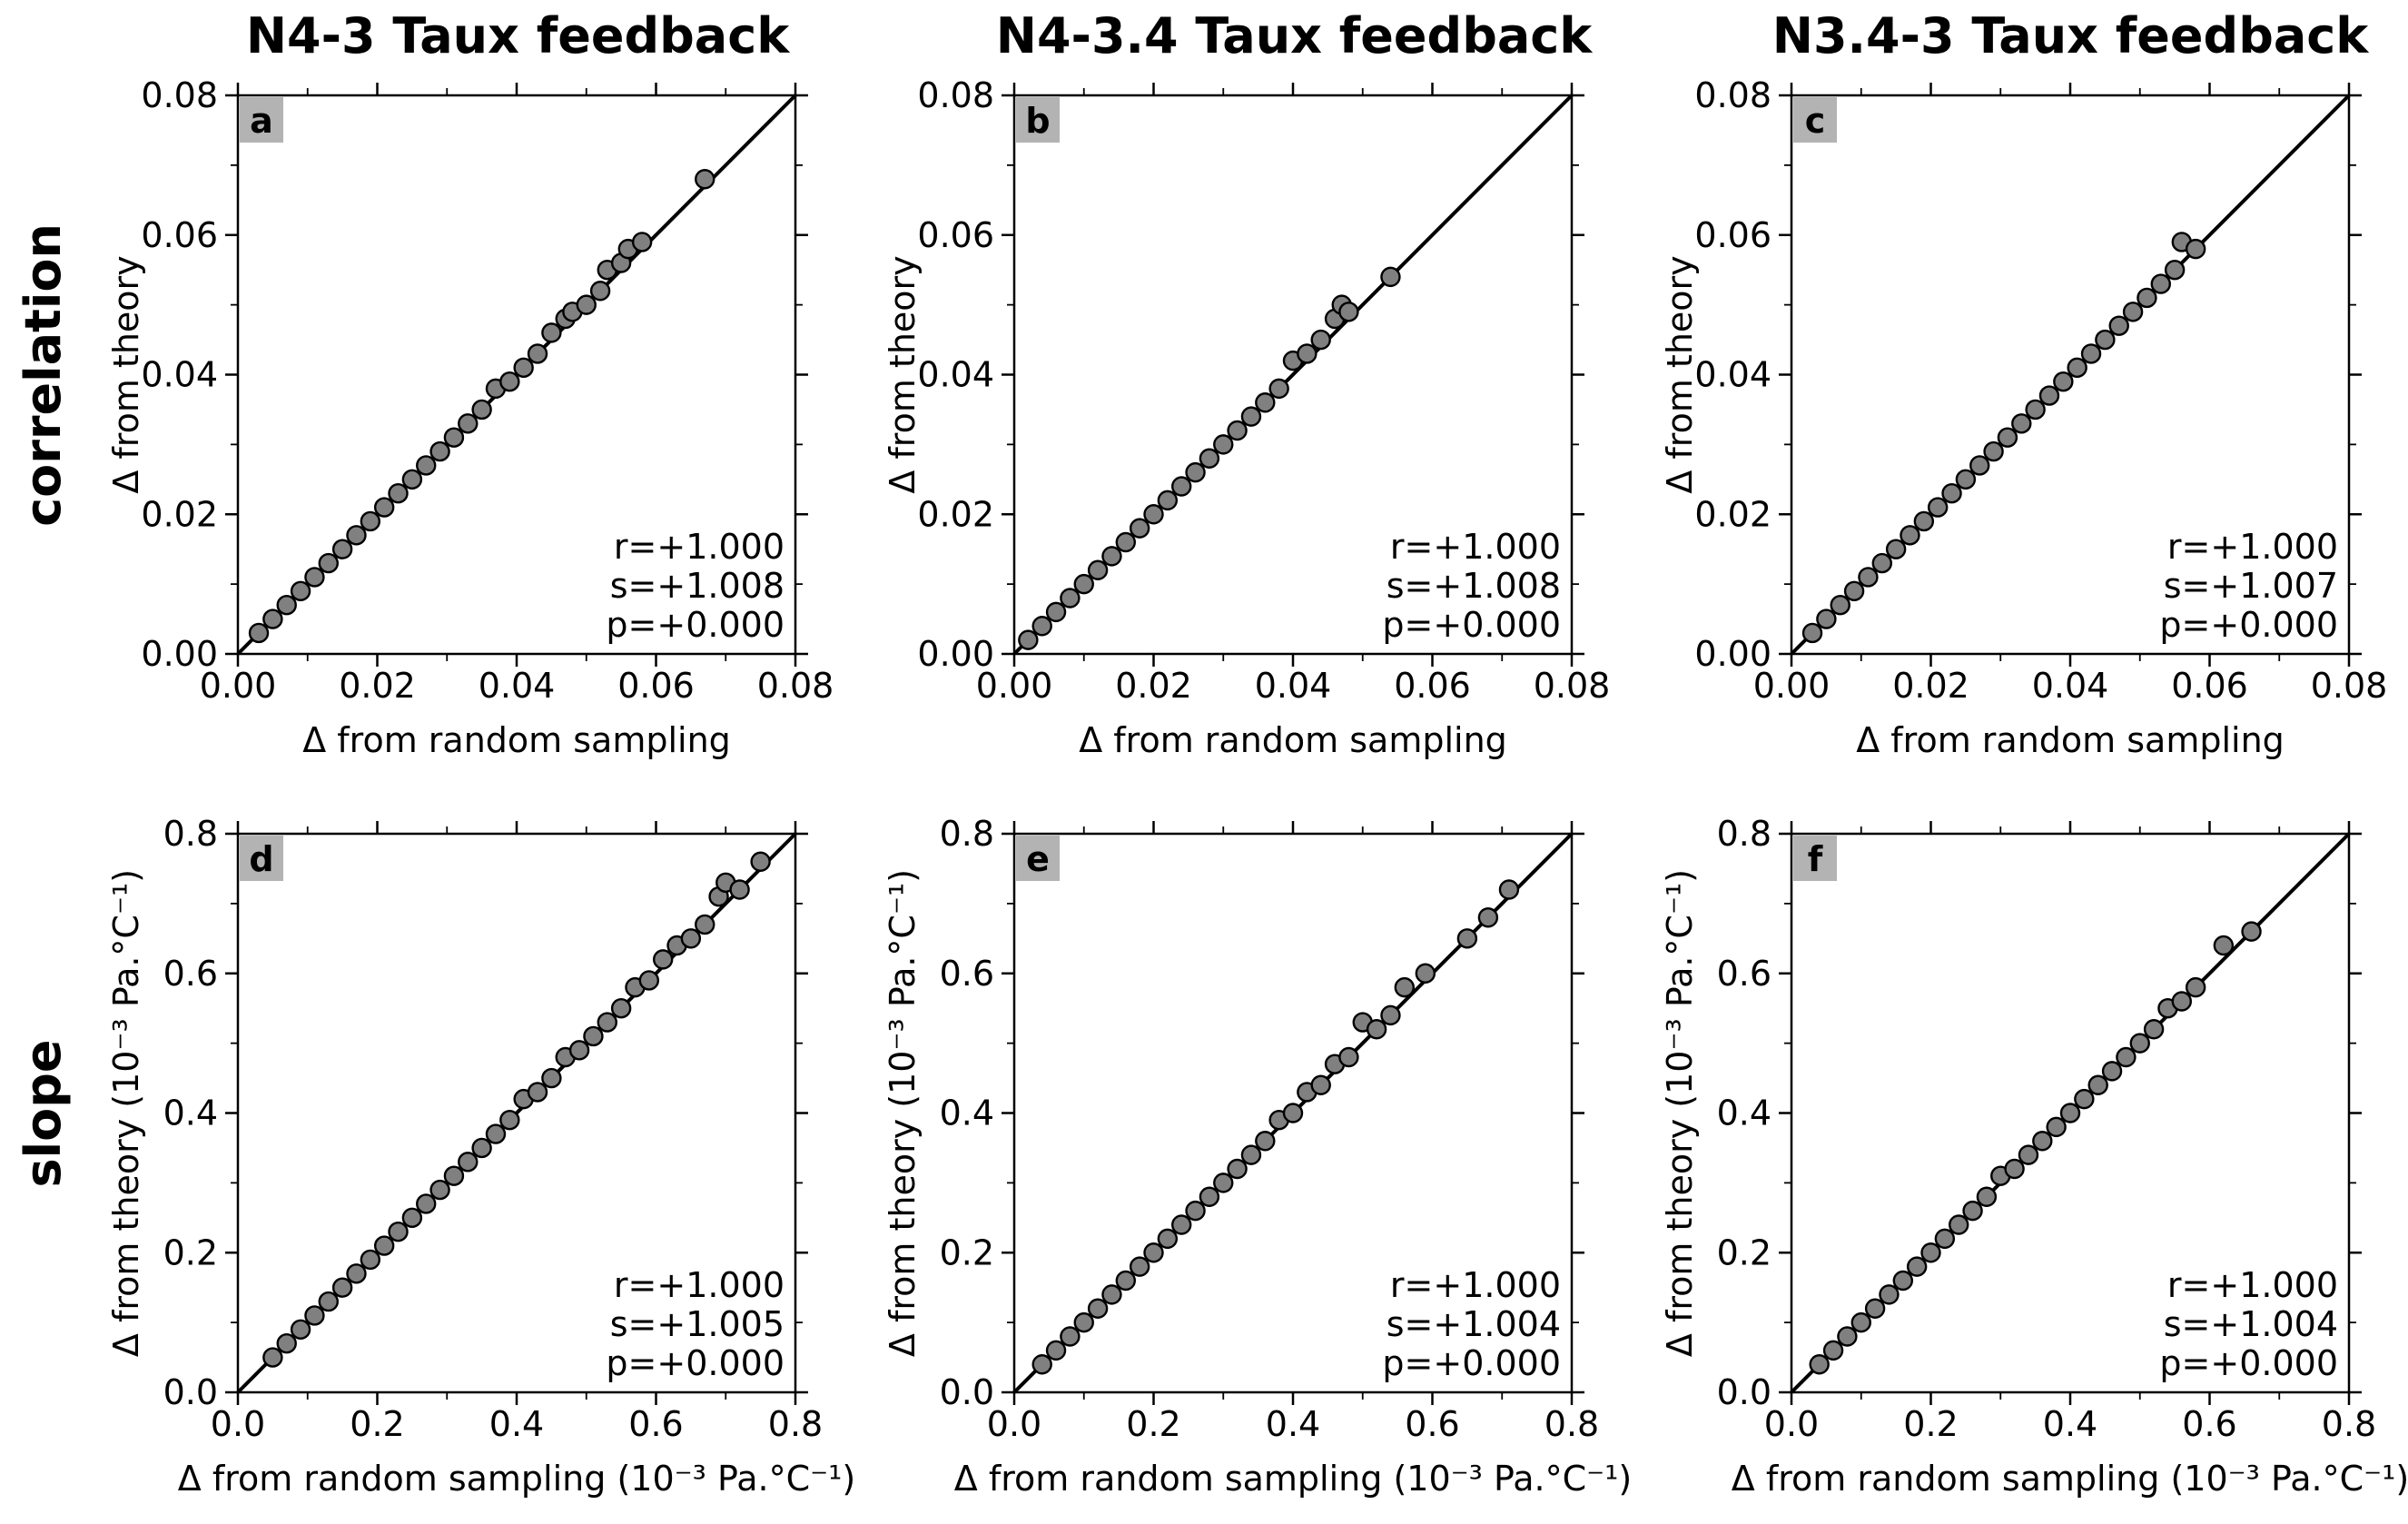  I want to click on x-tick-label: 0.04, so click(518, 686).